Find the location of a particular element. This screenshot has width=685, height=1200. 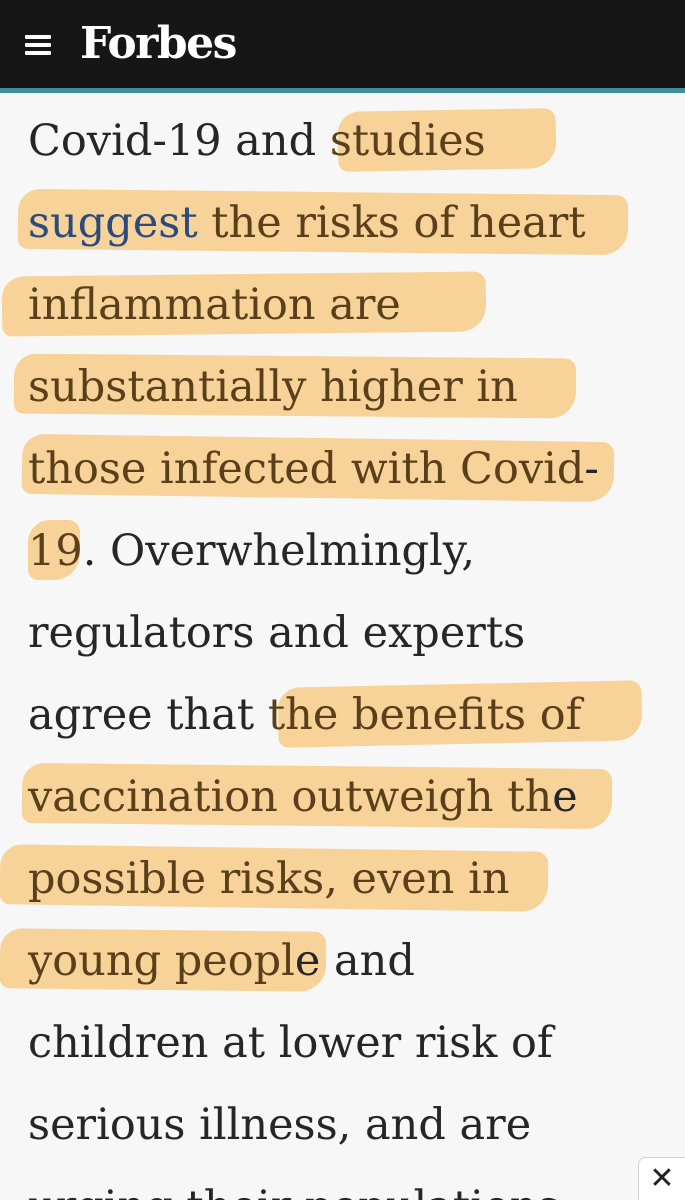

article-line: substantially higher in is located at coordinates (345, 387).